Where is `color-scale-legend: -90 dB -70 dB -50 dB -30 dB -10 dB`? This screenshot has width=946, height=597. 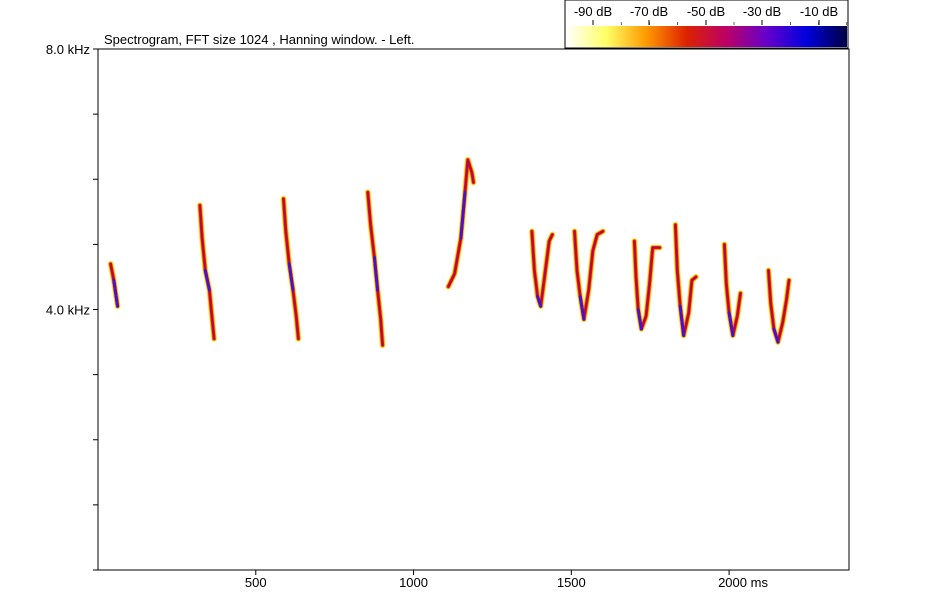
color-scale-legend: -90 dB -70 dB -50 dB -30 dB -10 dB is located at coordinates (706, 24).